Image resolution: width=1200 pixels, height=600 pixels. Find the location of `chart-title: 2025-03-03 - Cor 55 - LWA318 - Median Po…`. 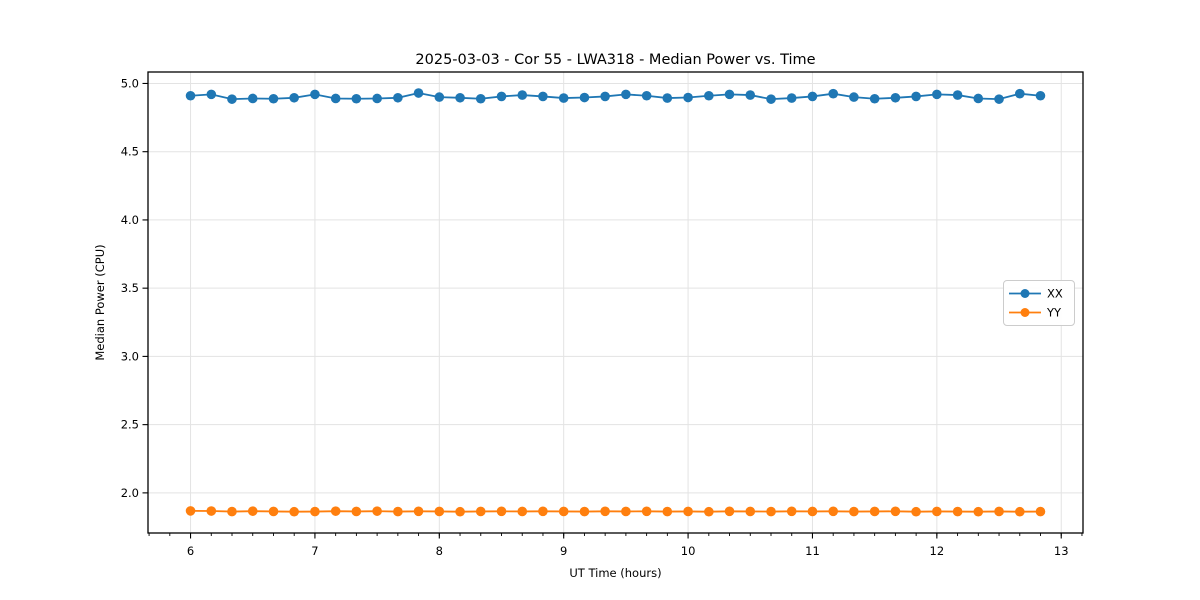

chart-title: 2025-03-03 - Cor 55 - LWA318 - Median Po… is located at coordinates (615, 60).